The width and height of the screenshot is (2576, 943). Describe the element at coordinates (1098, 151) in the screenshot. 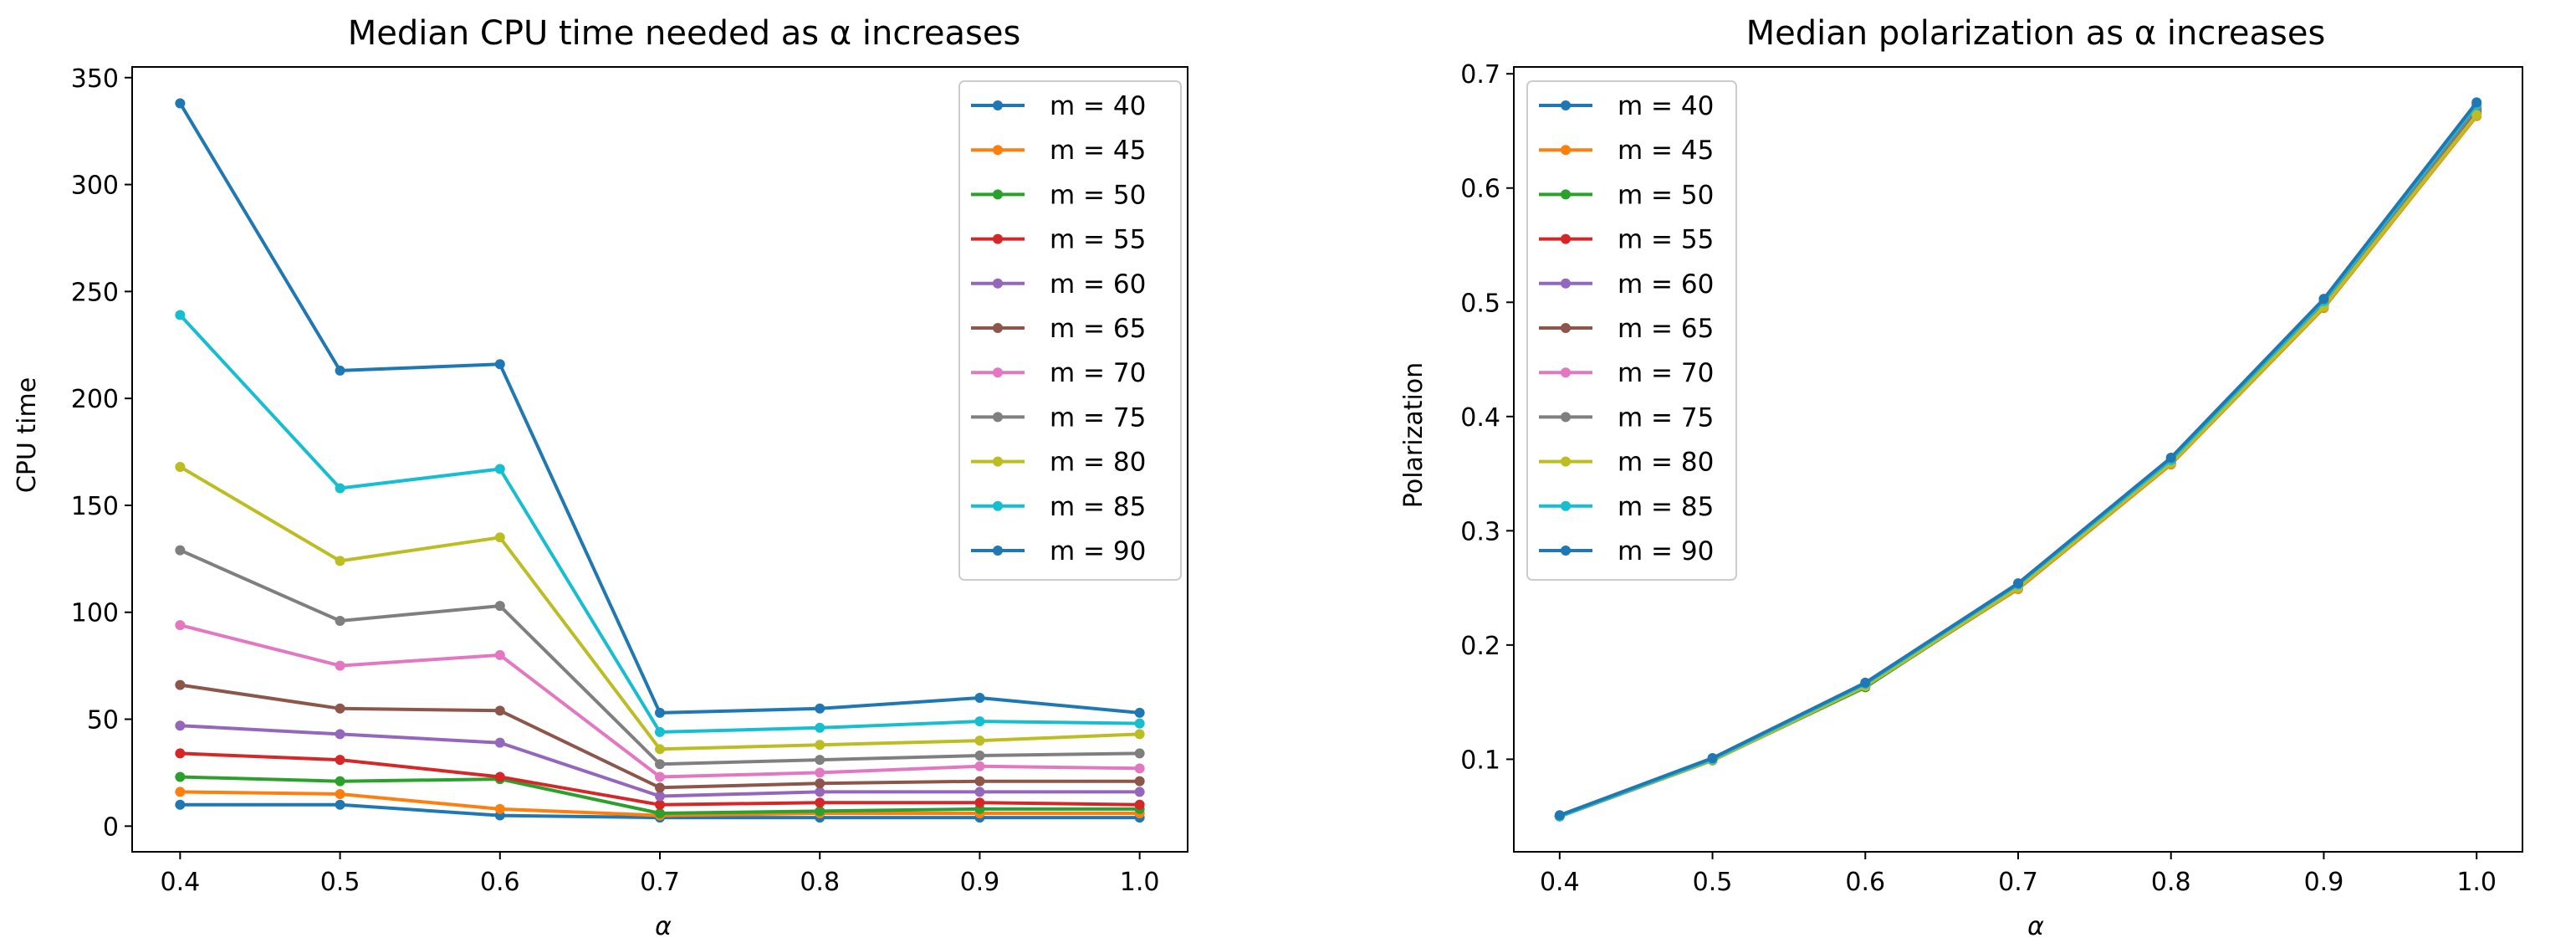

I see `legend-label: m = 45` at that location.